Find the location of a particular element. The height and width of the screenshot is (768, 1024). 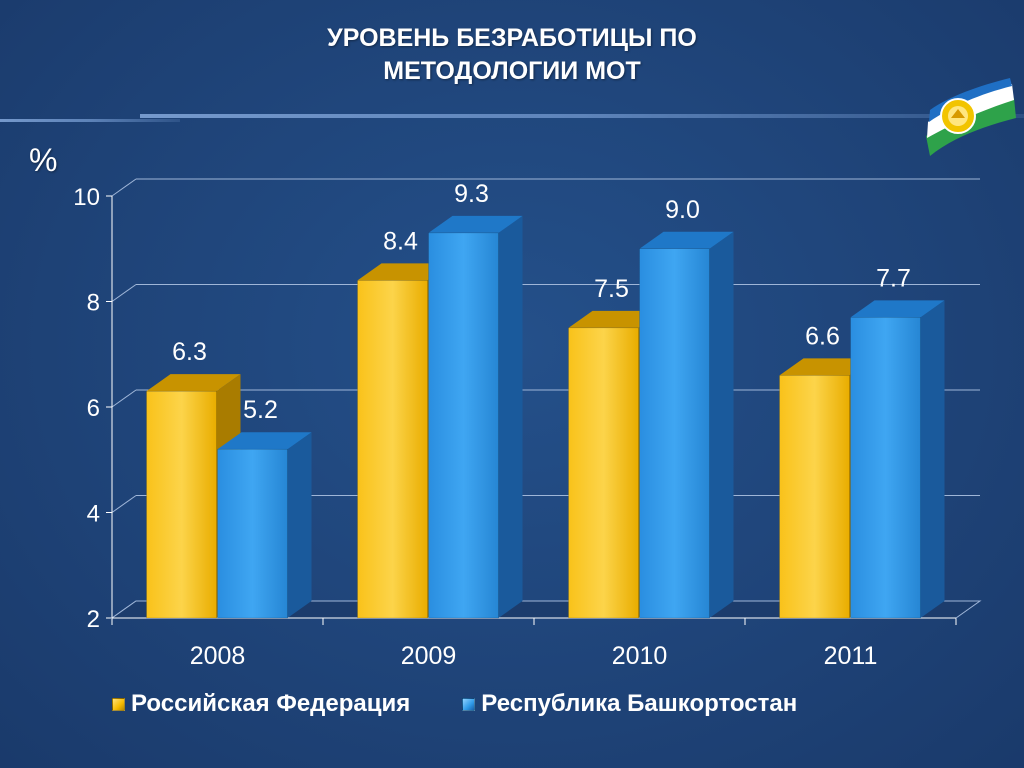

data-label-russia-2008: 6.3 is located at coordinates (189, 352).